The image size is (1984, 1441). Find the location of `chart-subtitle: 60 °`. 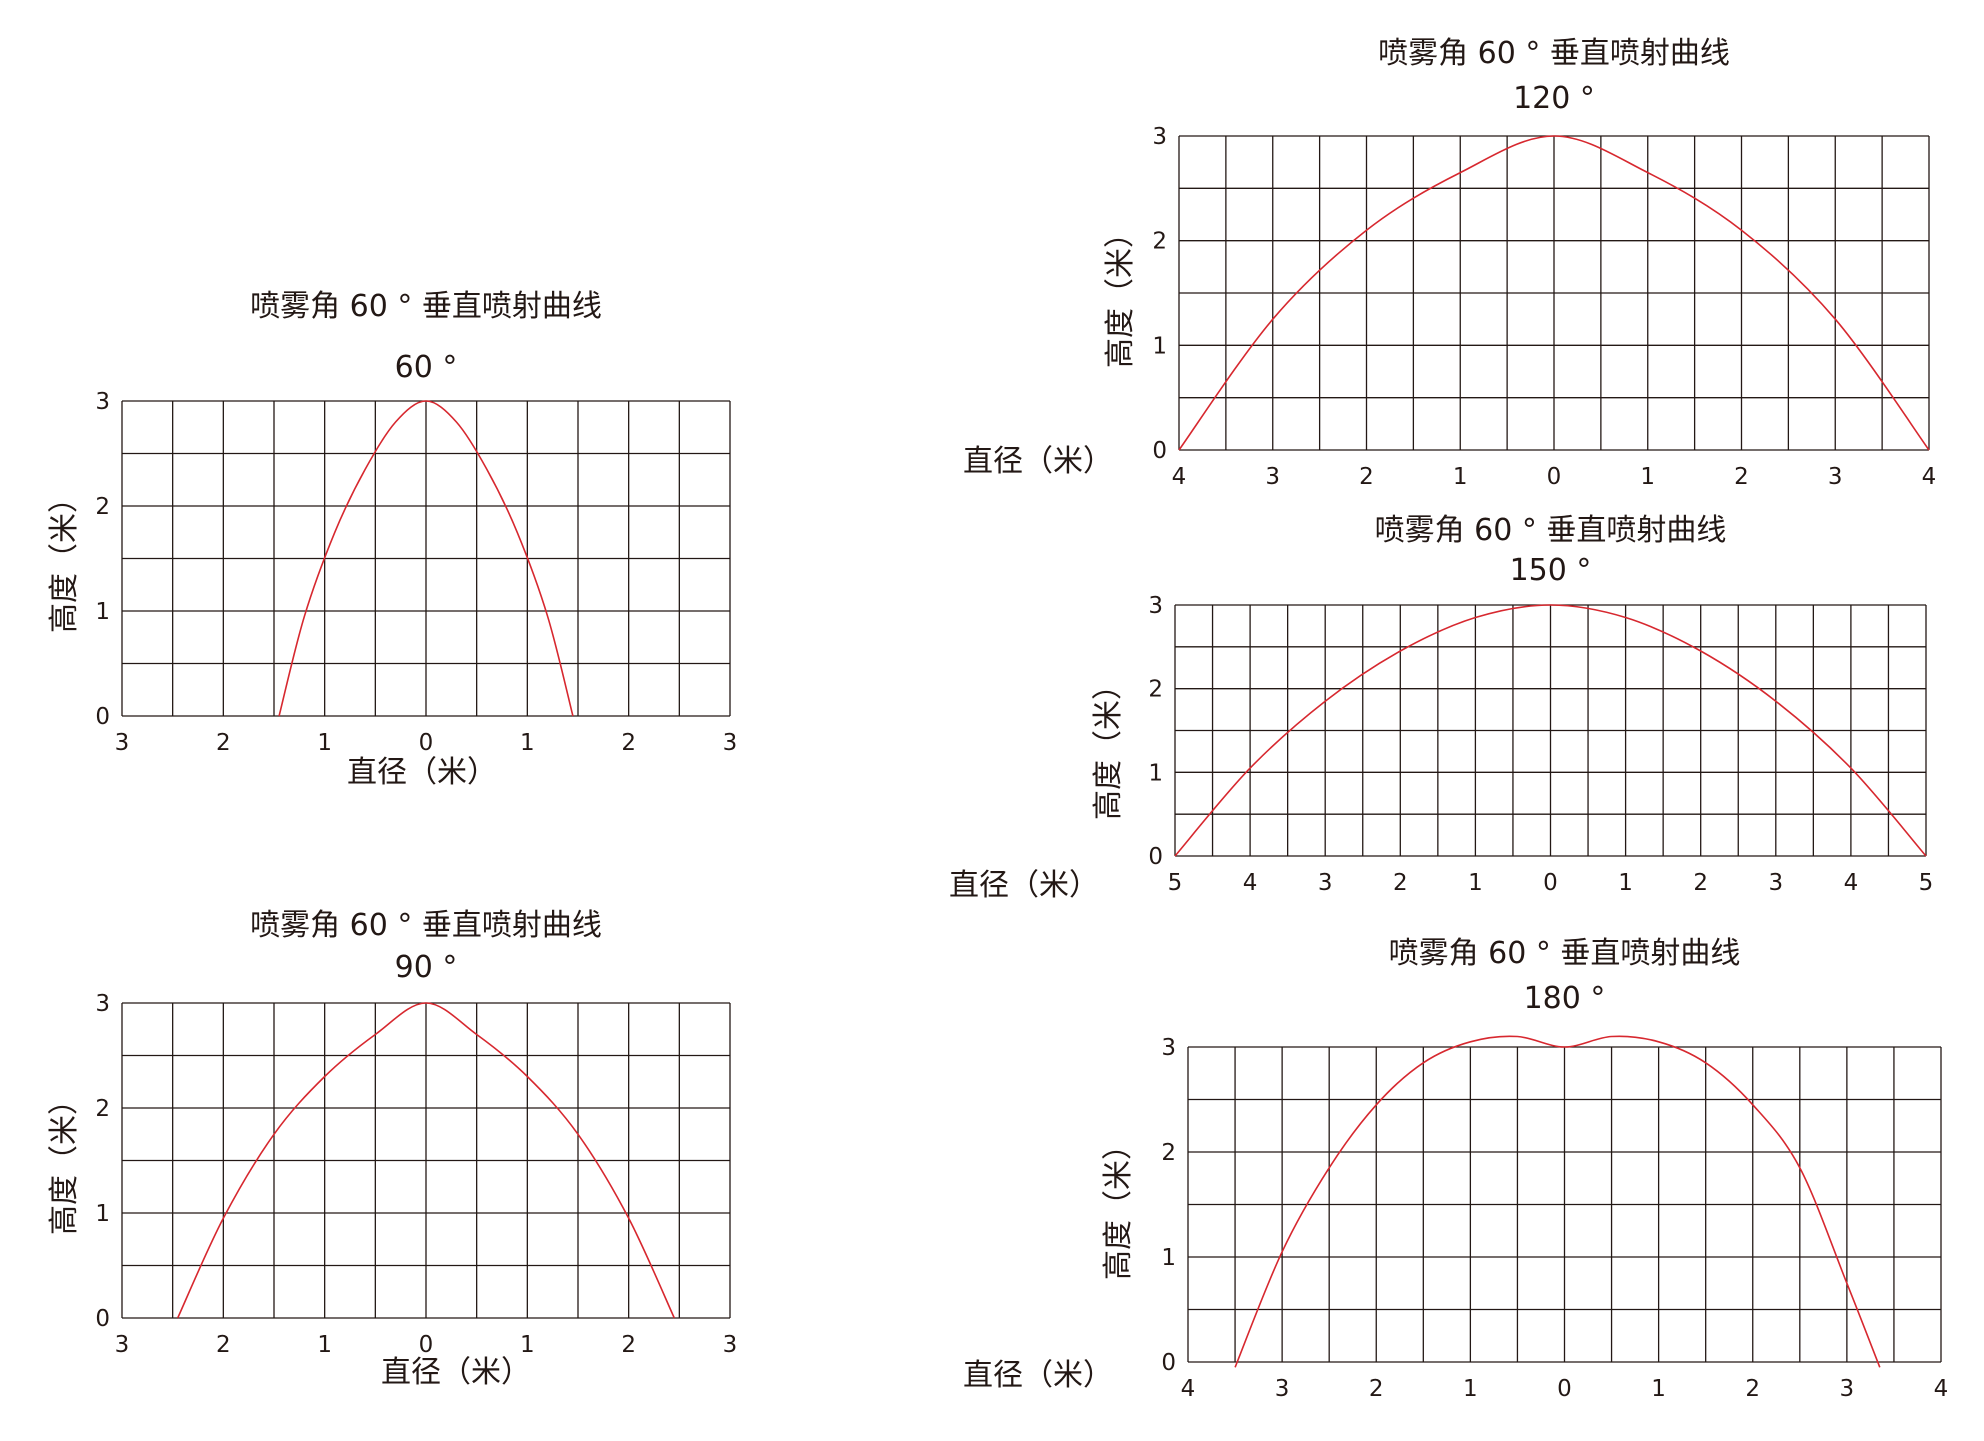

chart-subtitle: 60 ° is located at coordinates (426, 367).